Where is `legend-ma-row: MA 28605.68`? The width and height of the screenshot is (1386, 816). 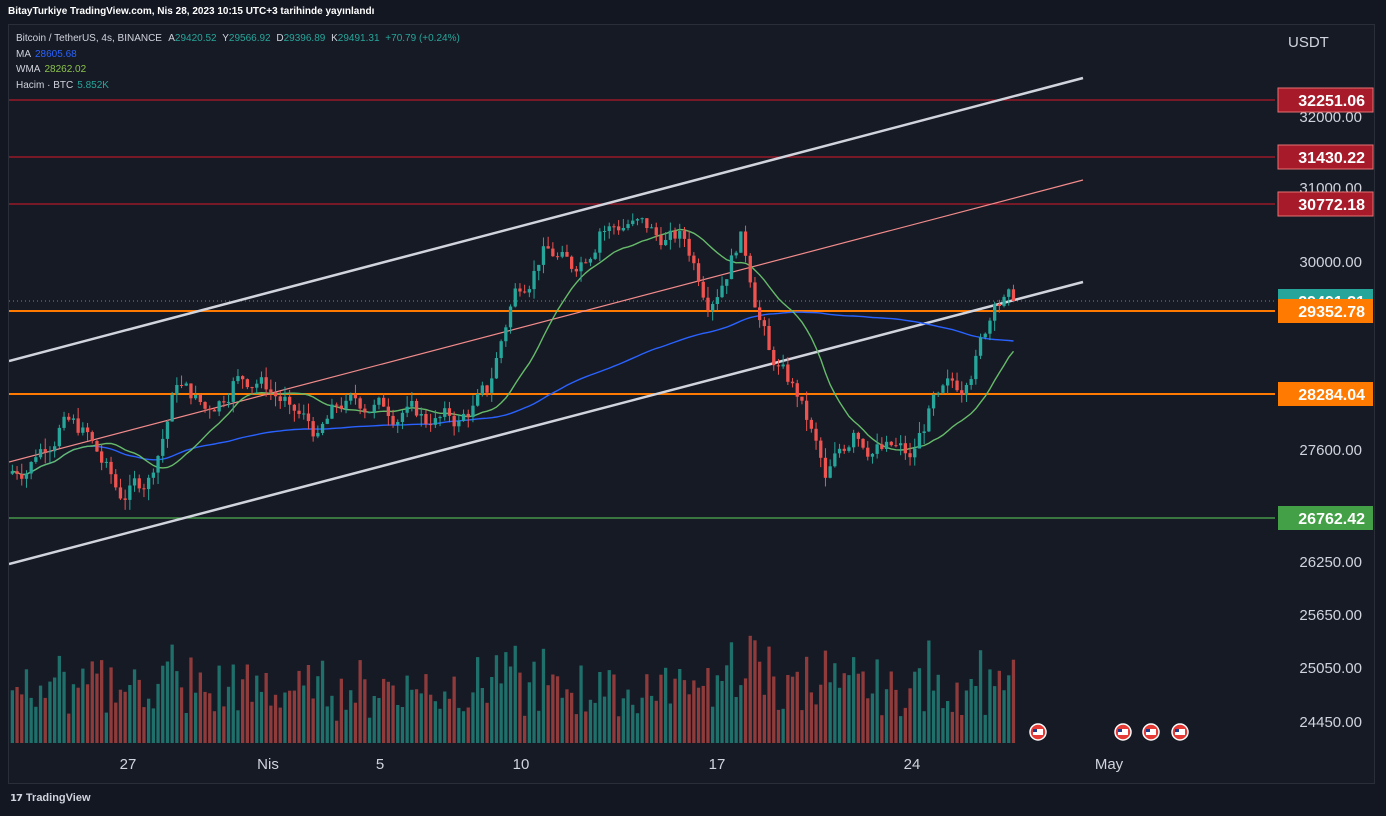 legend-ma-row: MA 28605.68 is located at coordinates (239, 55).